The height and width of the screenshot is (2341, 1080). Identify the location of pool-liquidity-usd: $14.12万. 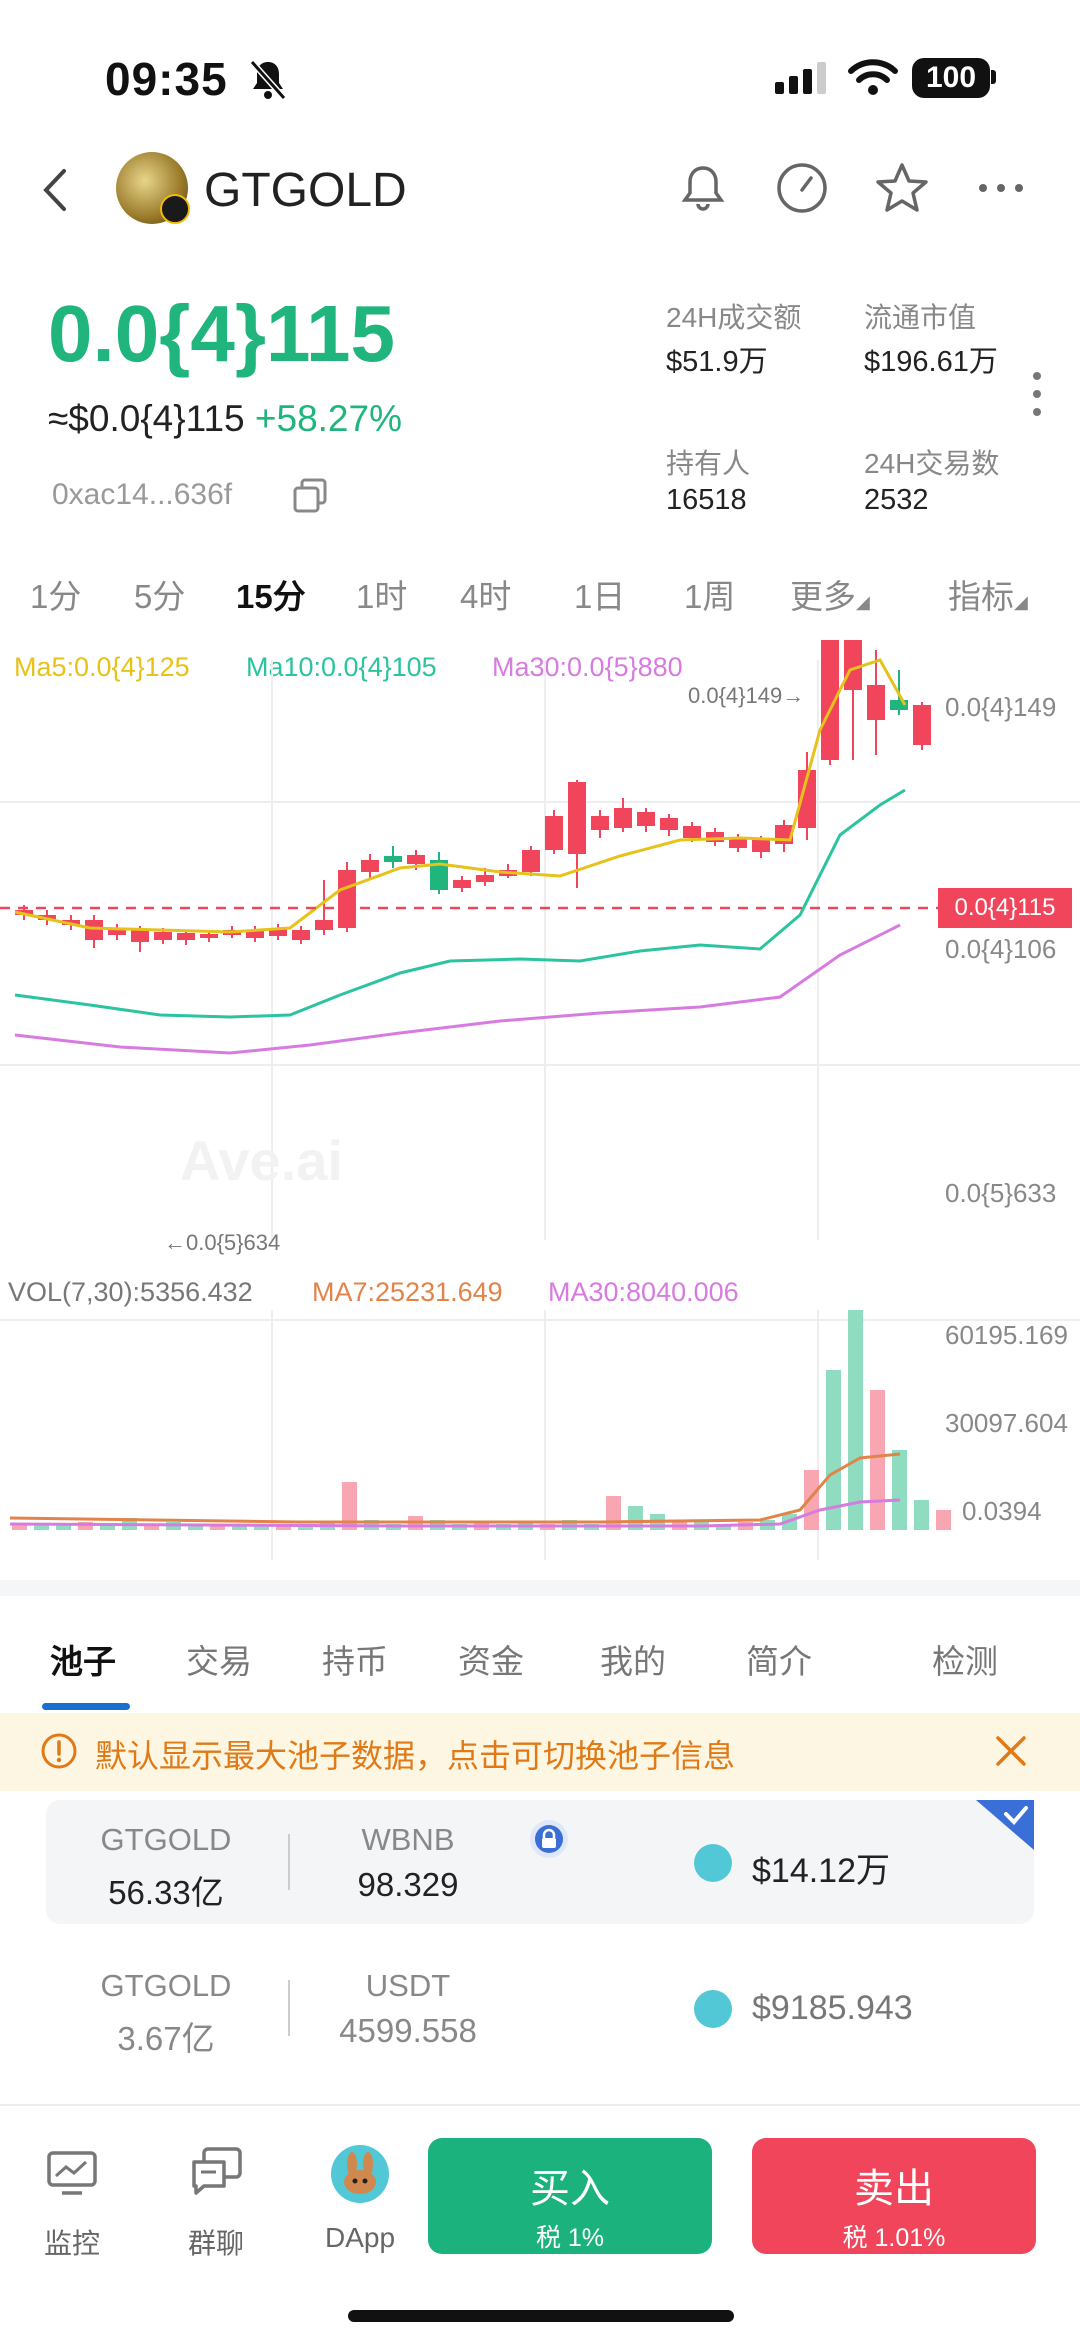
(821, 1871).